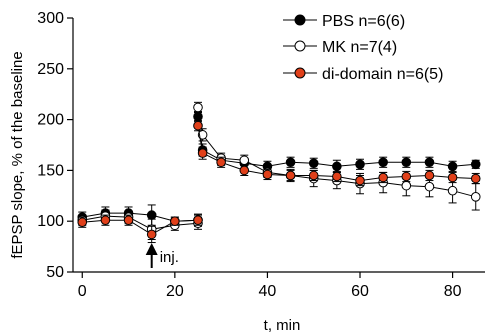 The height and width of the screenshot is (335, 497). I want to click on legend-label: MK n=7(4), so click(359, 47).